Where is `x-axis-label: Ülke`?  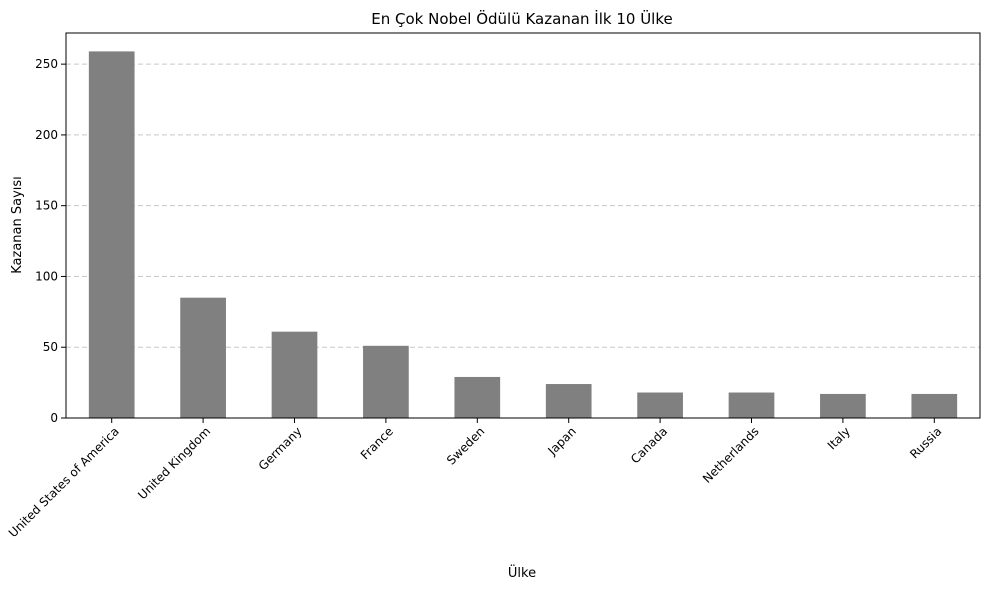
x-axis-label: Ülke is located at coordinates (522, 572).